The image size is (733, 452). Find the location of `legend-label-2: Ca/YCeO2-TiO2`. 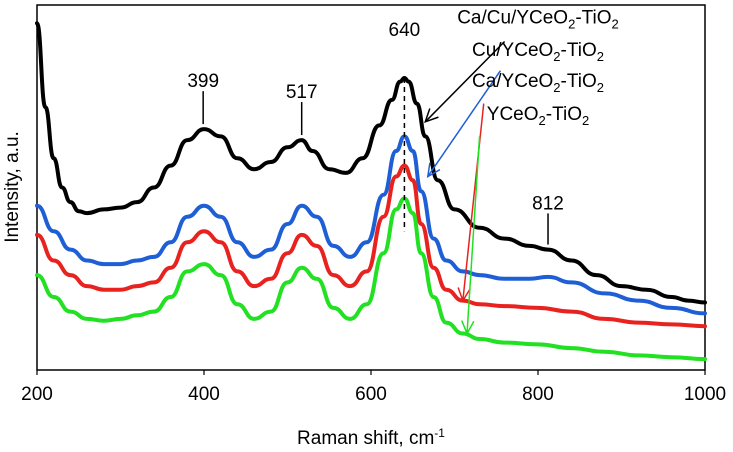

legend-label-2: Ca/YCeO2-TiO2 is located at coordinates (538, 83).